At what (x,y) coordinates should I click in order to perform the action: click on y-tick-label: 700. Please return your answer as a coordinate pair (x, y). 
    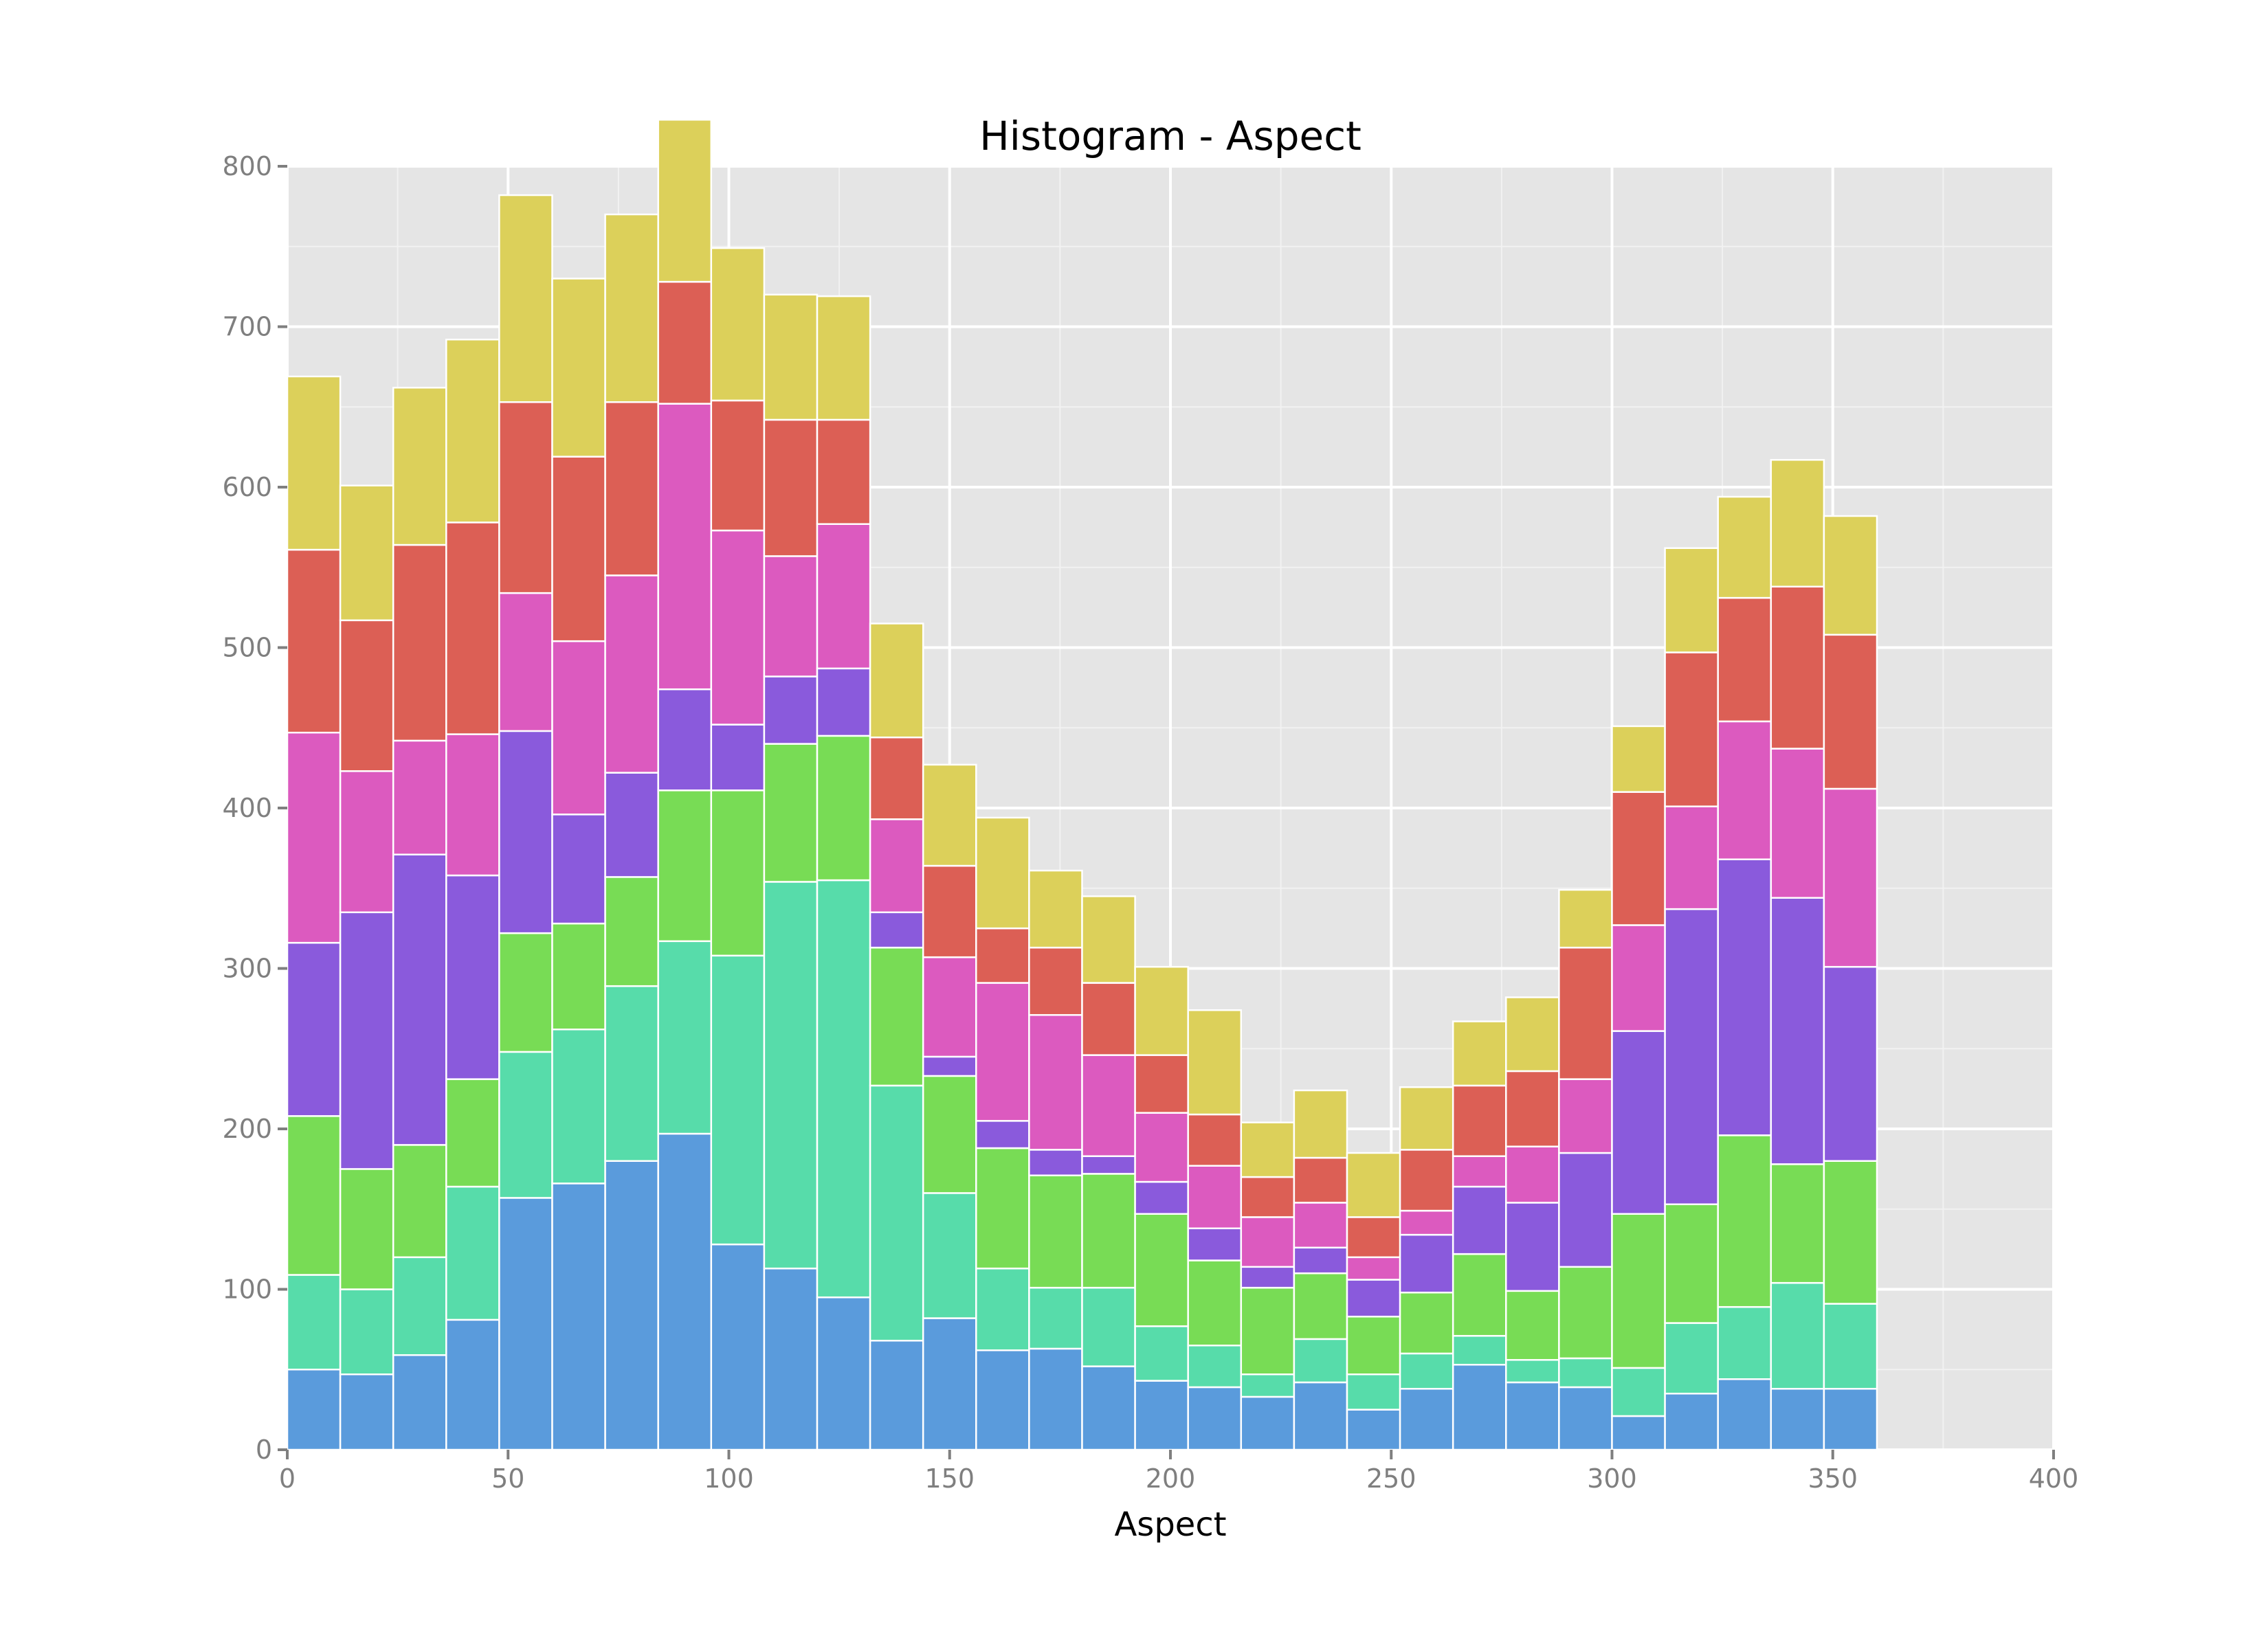
    Looking at the image, I should click on (247, 327).